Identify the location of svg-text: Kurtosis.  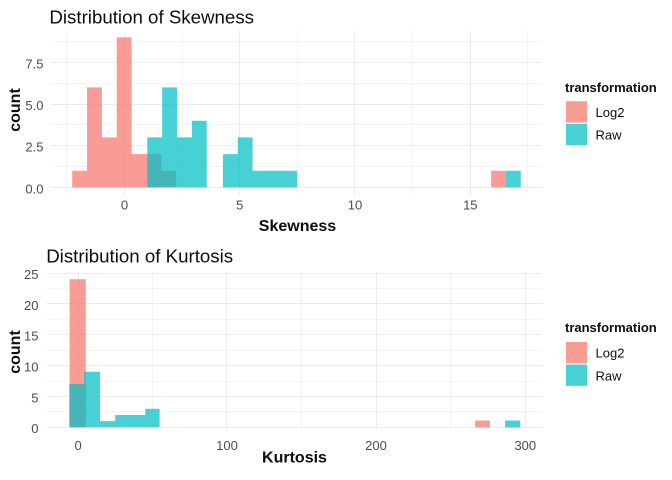
(294, 458).